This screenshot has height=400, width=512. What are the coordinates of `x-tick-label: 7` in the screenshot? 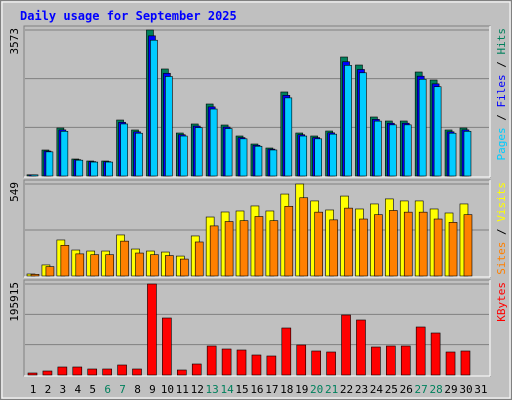 It's located at (122, 389).